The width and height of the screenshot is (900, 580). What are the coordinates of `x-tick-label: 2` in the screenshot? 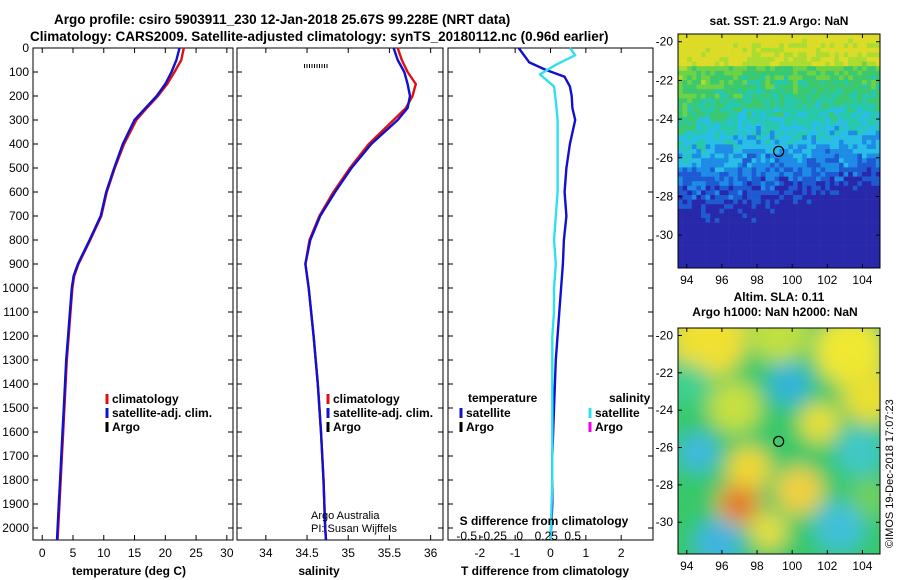 It's located at (621, 553).